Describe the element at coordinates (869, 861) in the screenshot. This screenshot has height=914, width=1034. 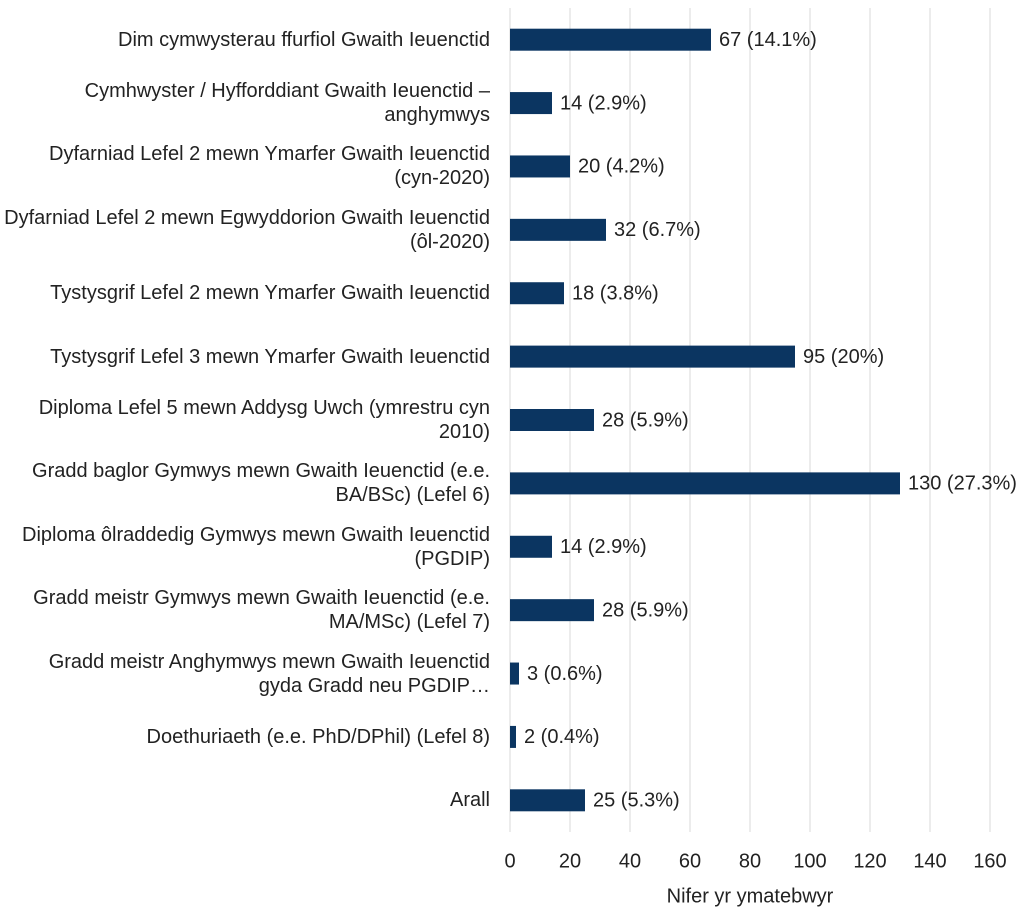
I see `x-tick-label: 120` at that location.